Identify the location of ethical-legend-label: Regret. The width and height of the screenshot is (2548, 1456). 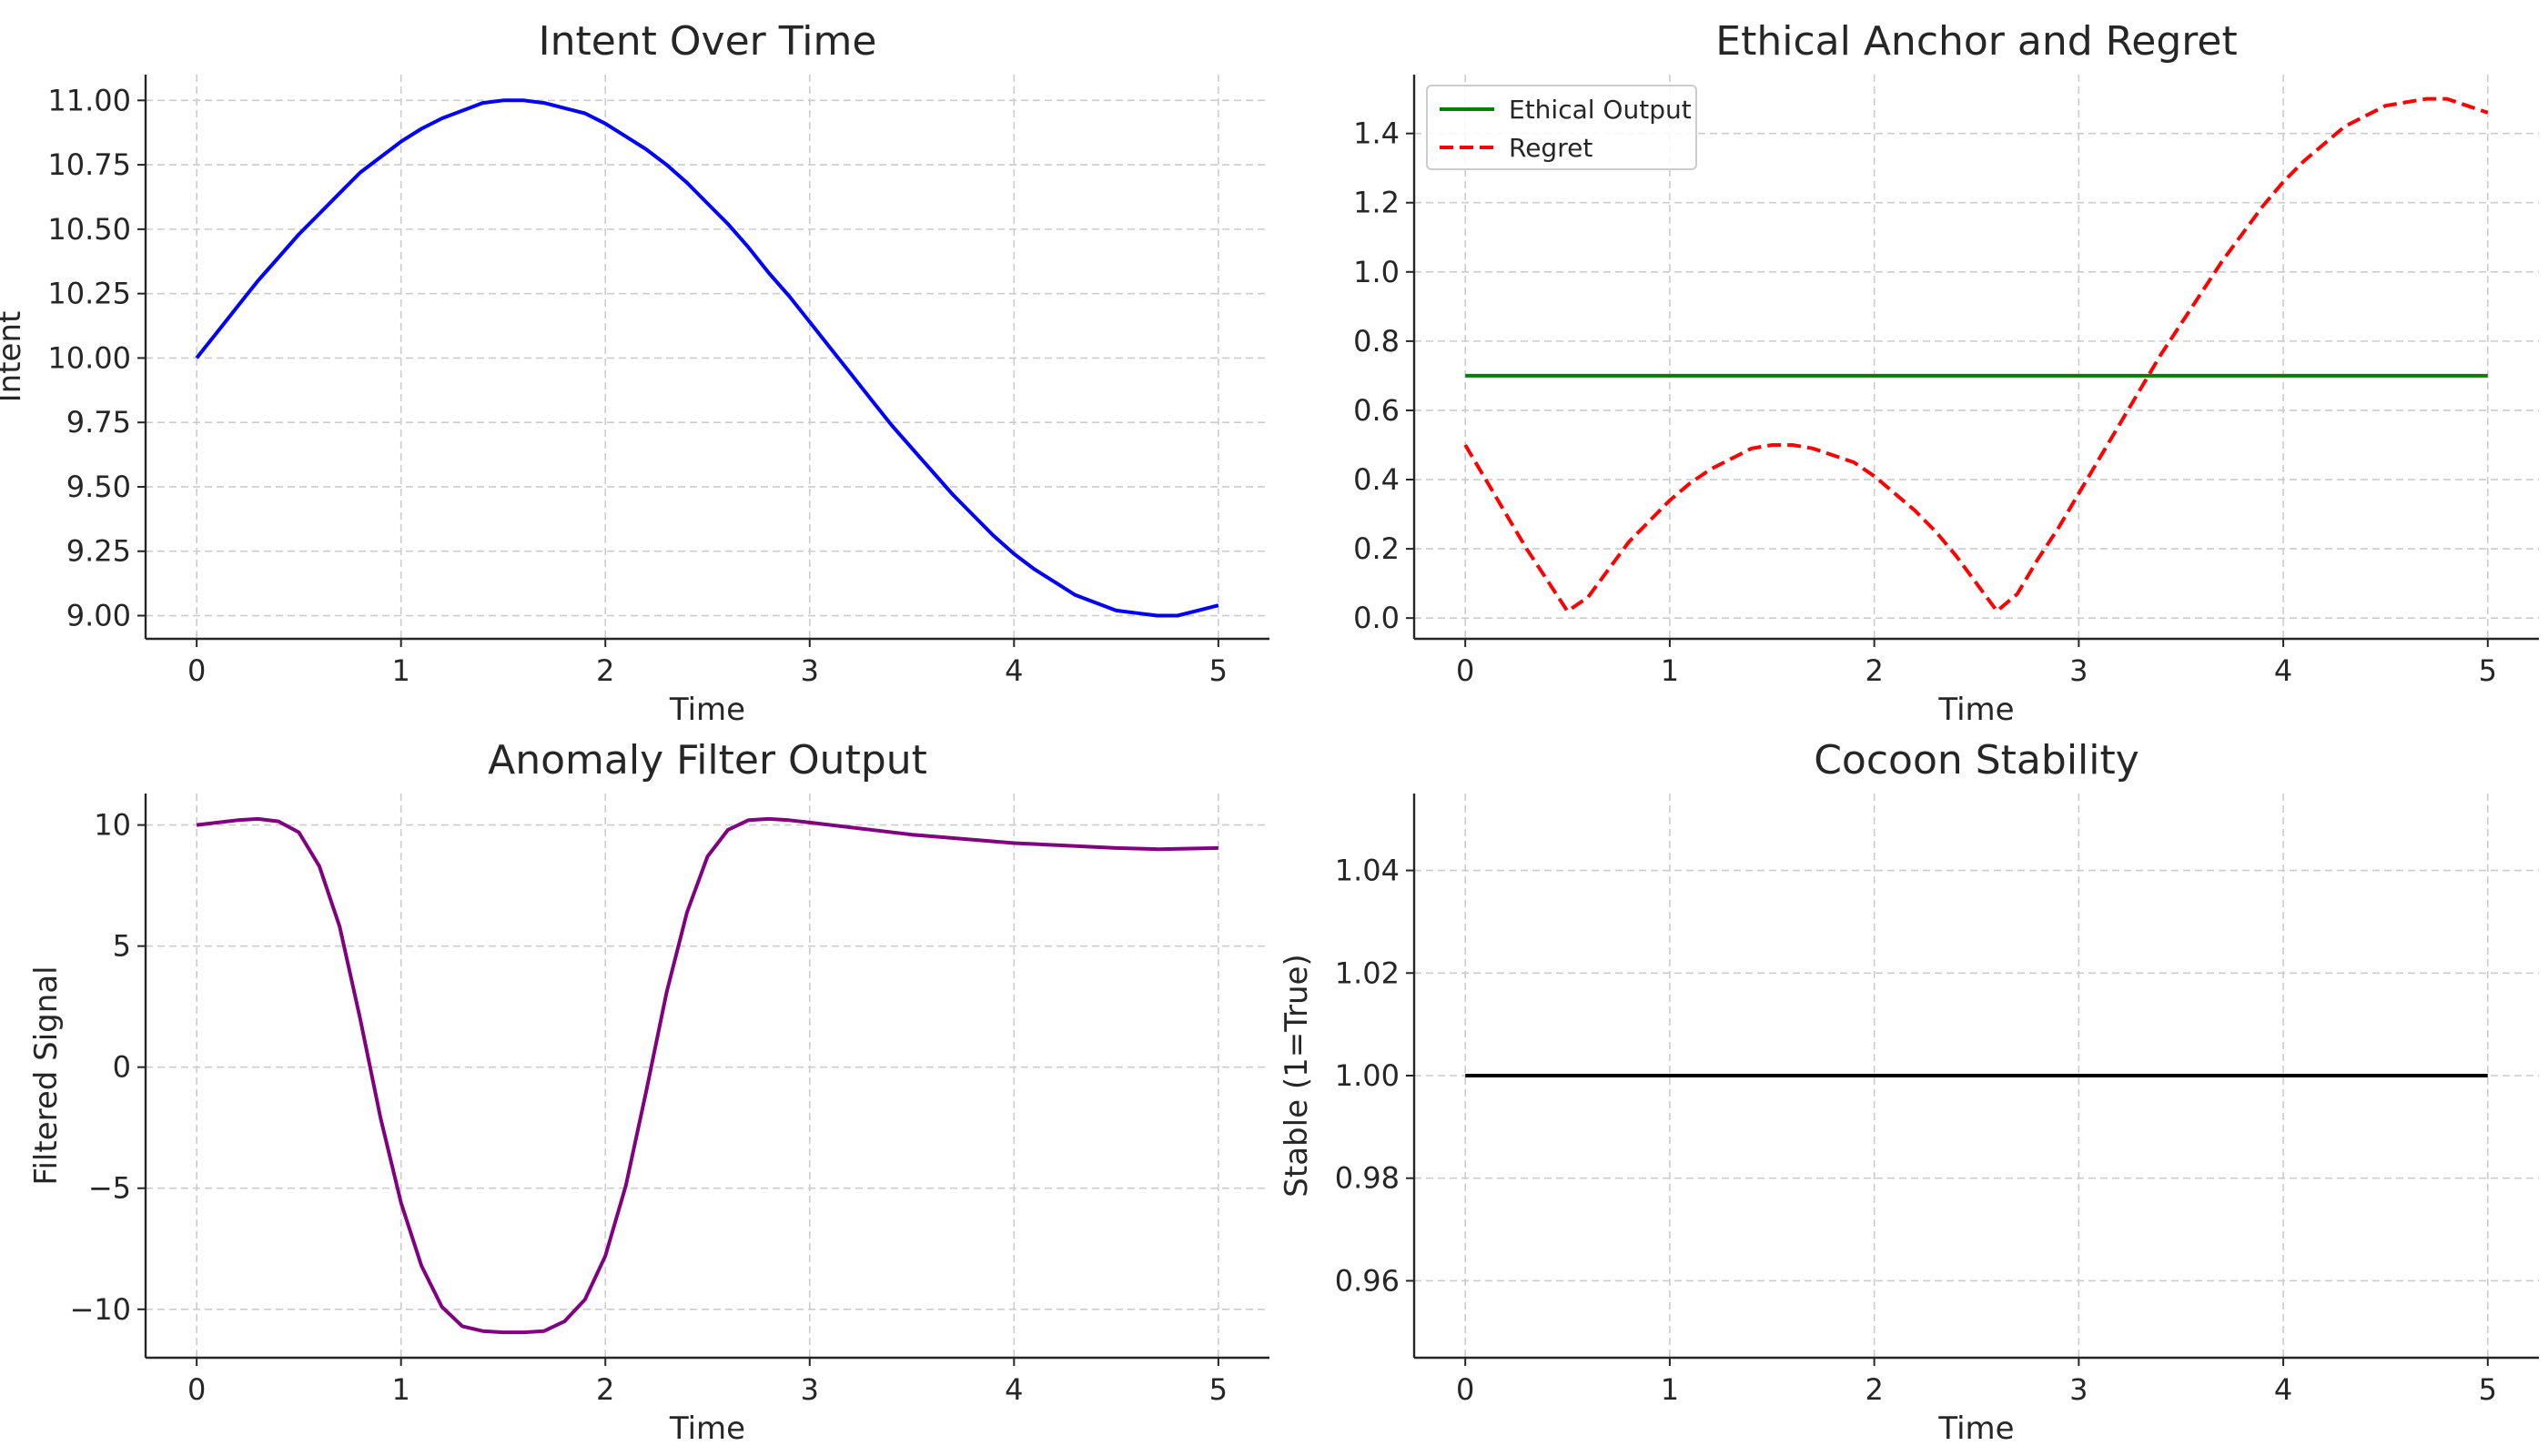
(1551, 148).